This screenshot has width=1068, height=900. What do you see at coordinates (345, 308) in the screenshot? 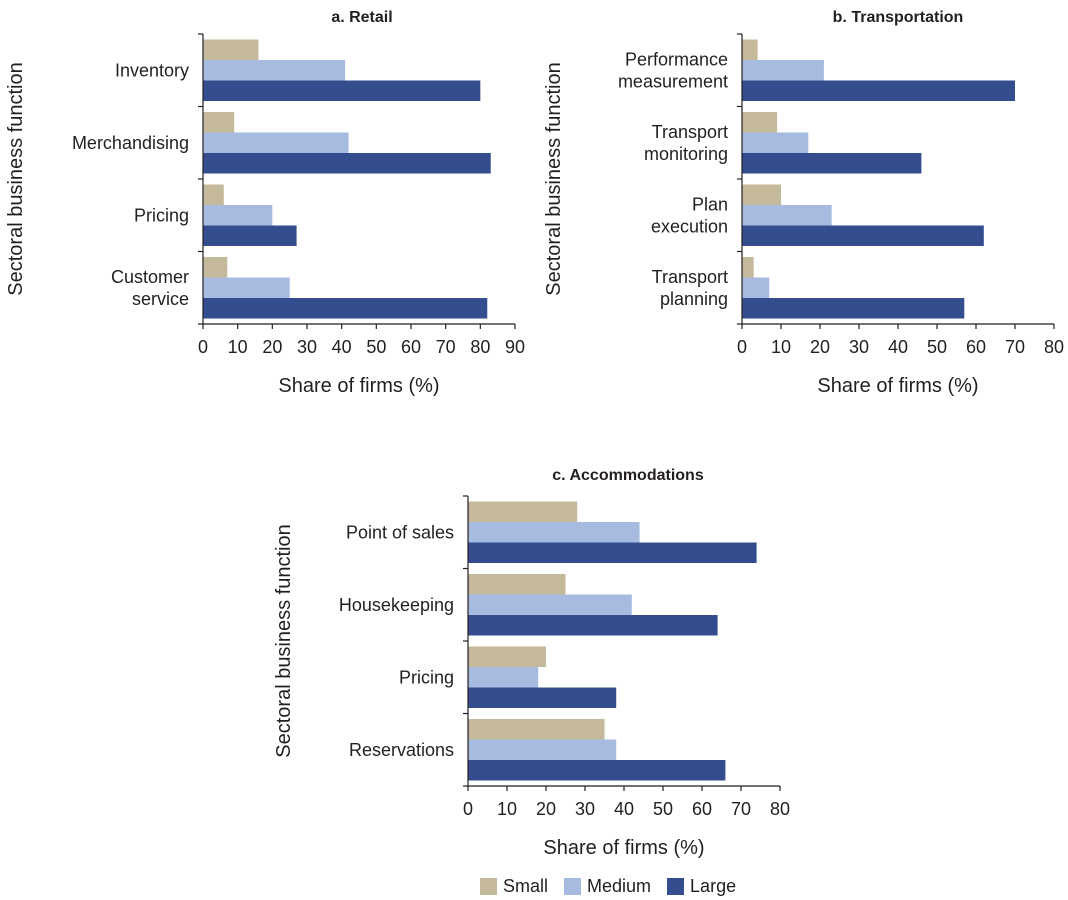
I see `bar-customer-service-large` at bounding box center [345, 308].